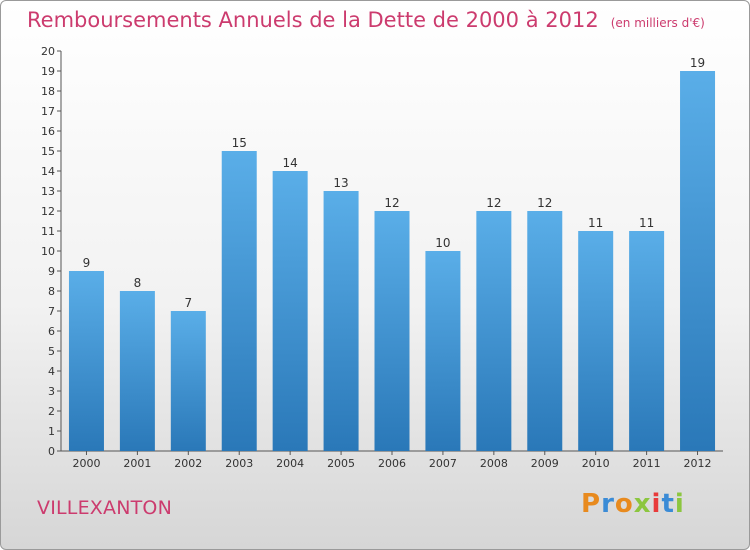  What do you see at coordinates (608, 504) in the screenshot?
I see `logo-letter: r` at bounding box center [608, 504].